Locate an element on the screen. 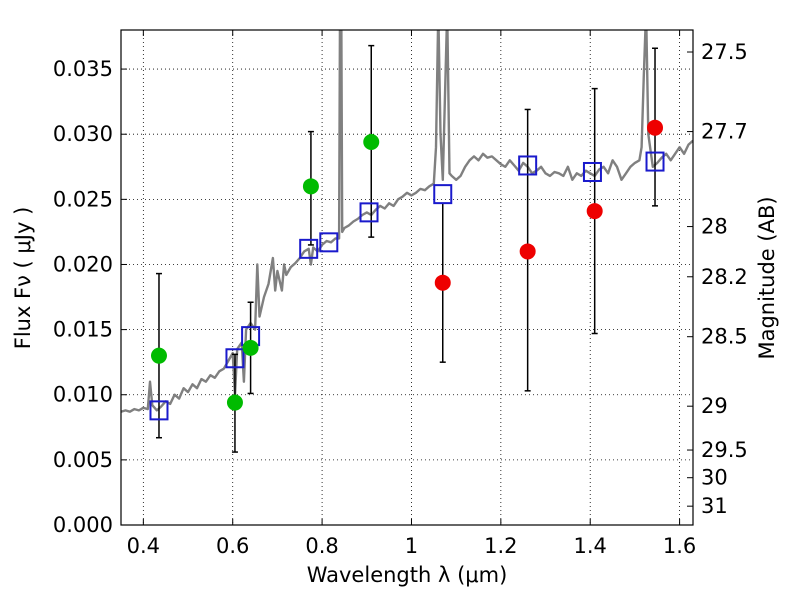  right-tick-label: 27.7 is located at coordinates (724, 132).